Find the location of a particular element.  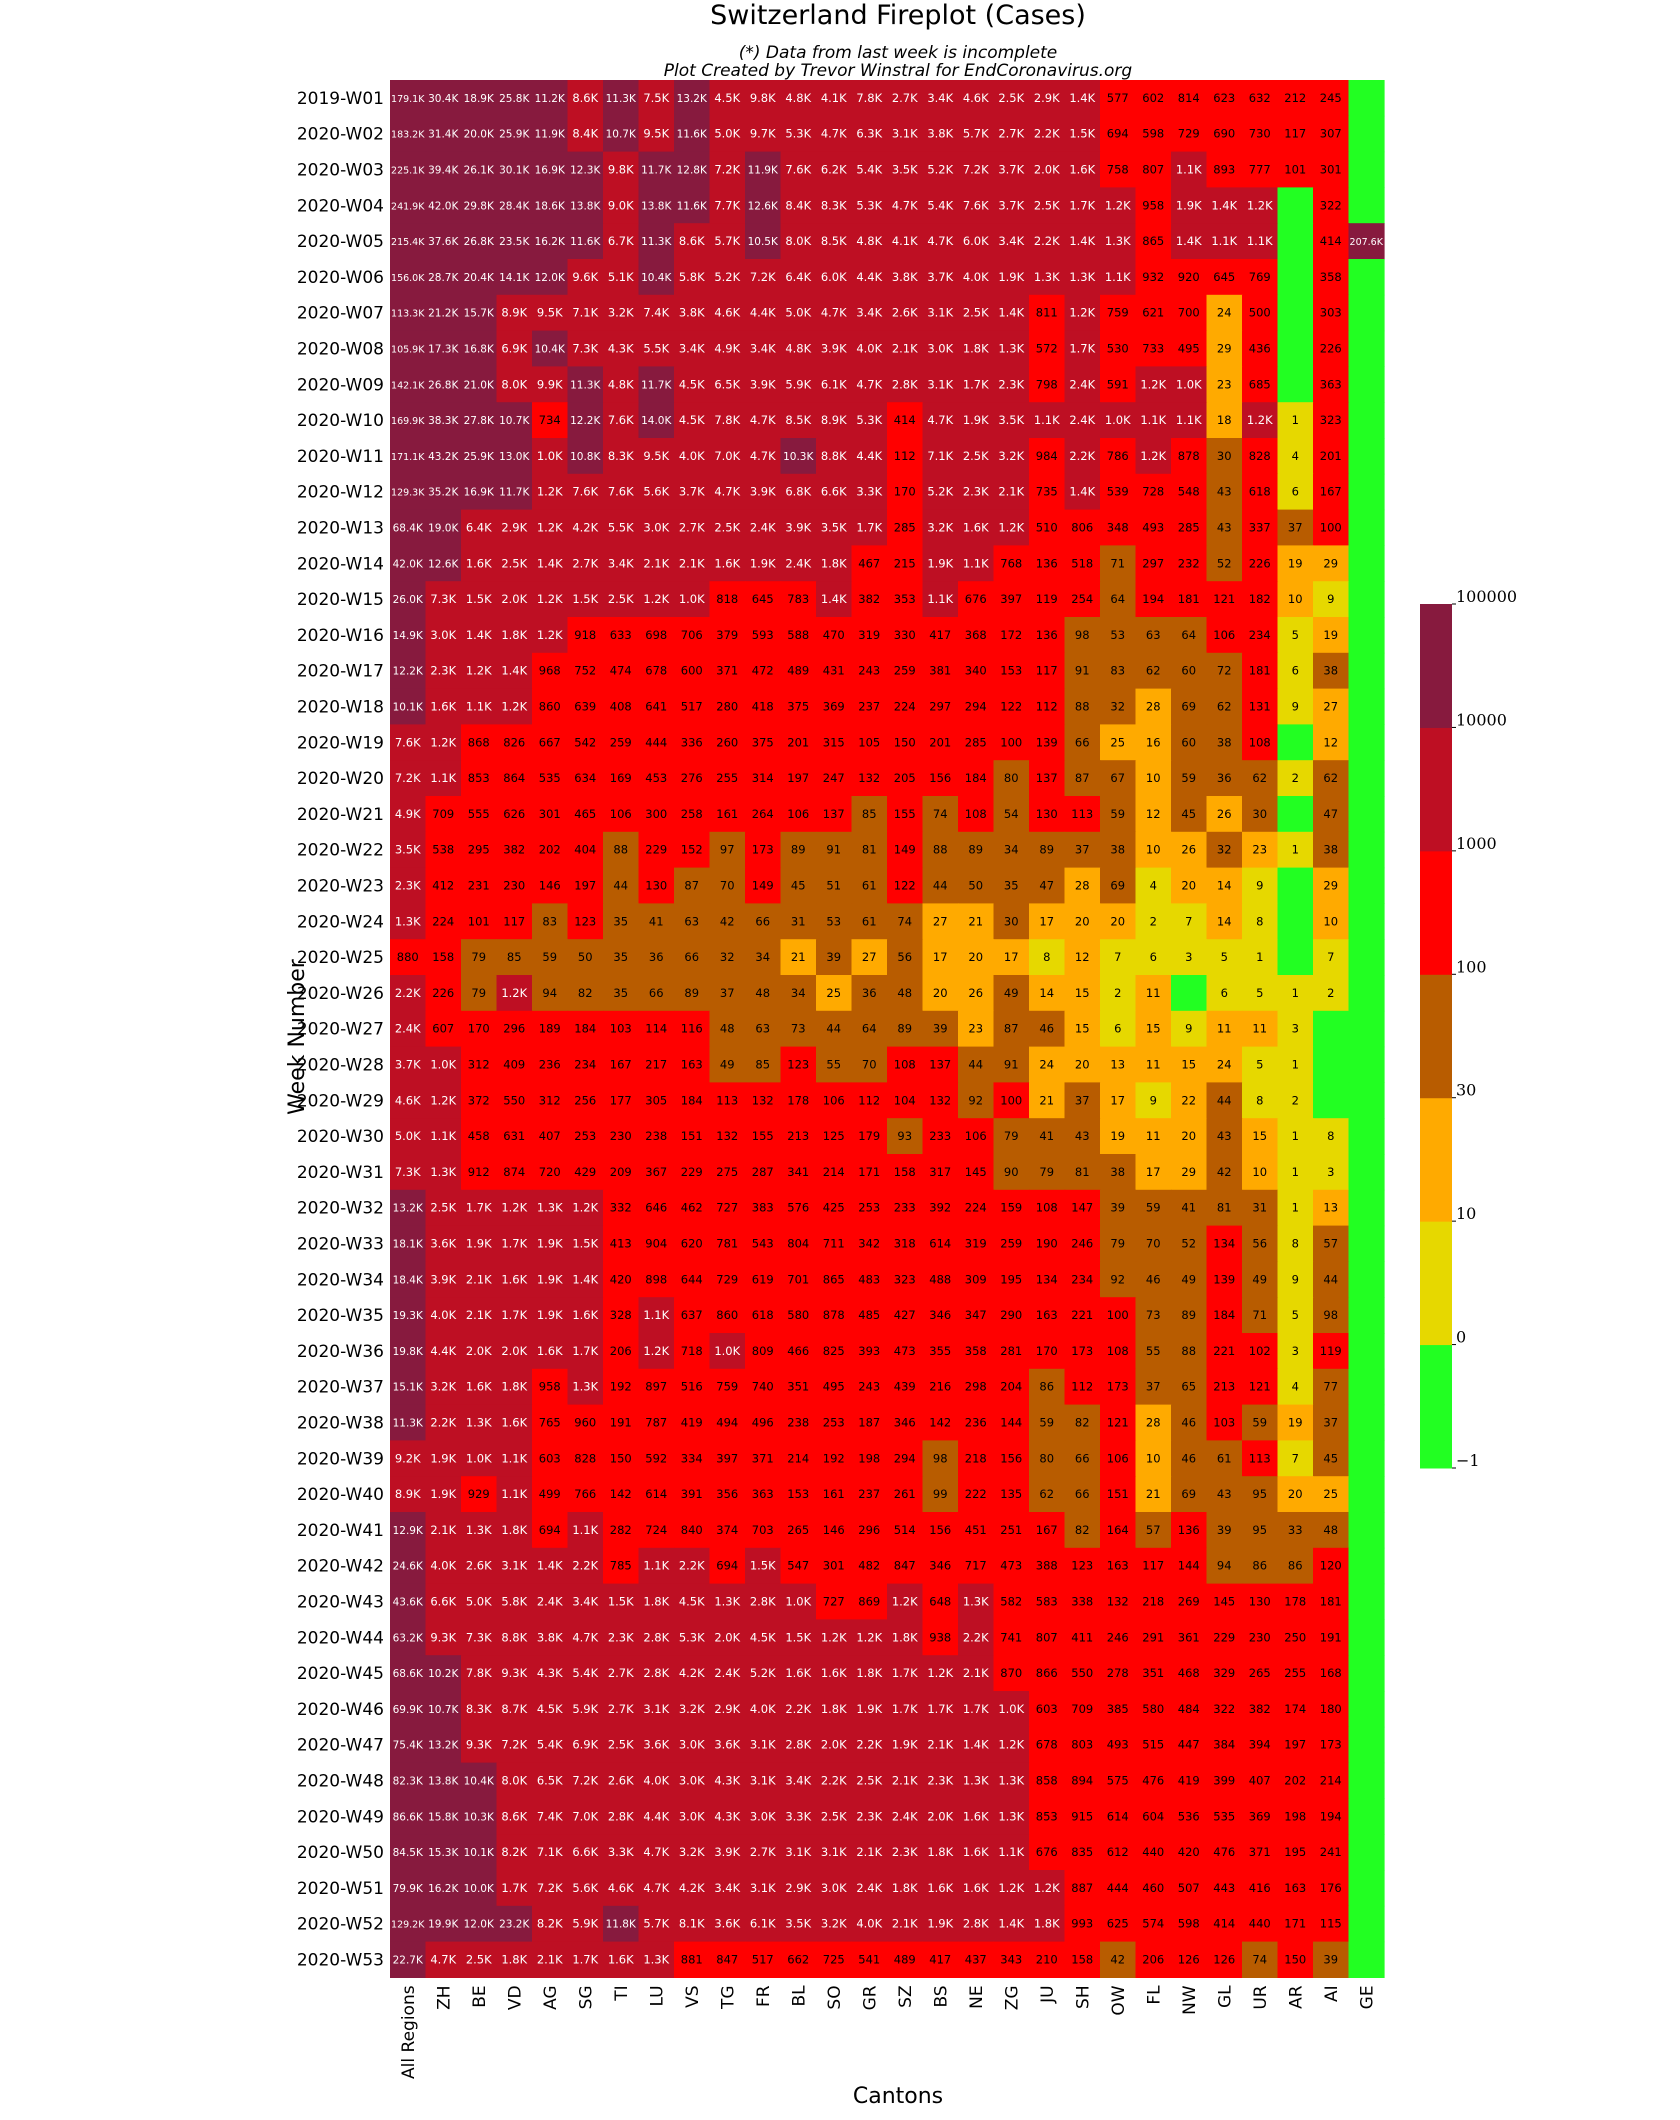

cell-value-label: 9.2K is located at coordinates (408, 1458).